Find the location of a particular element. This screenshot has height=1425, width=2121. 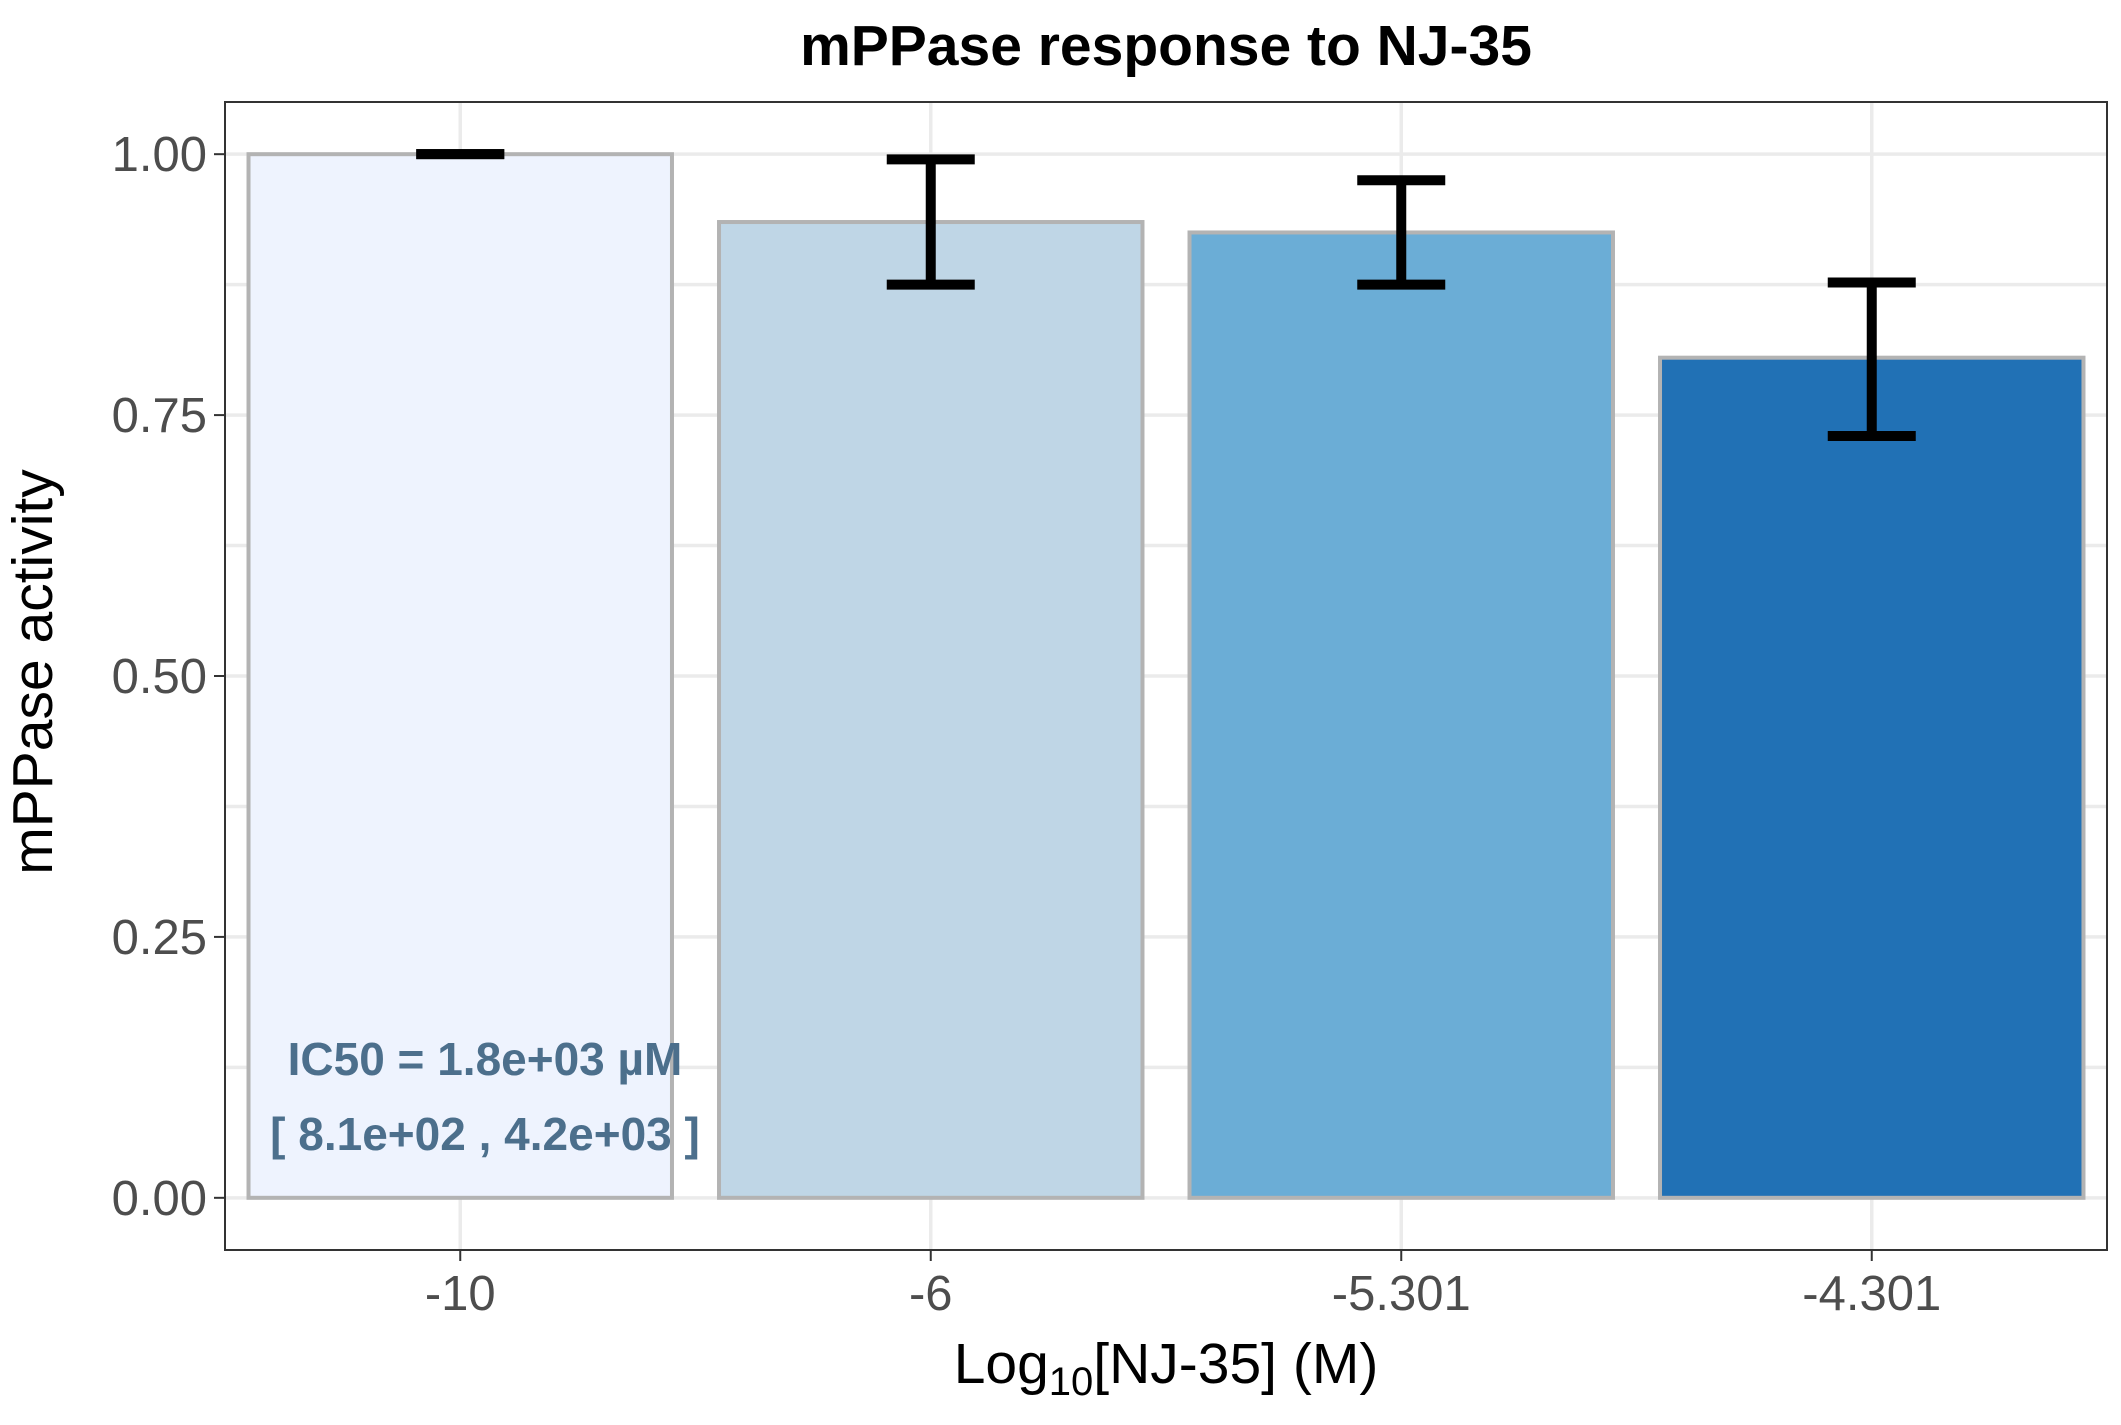

error-bars is located at coordinates (1166, 295).